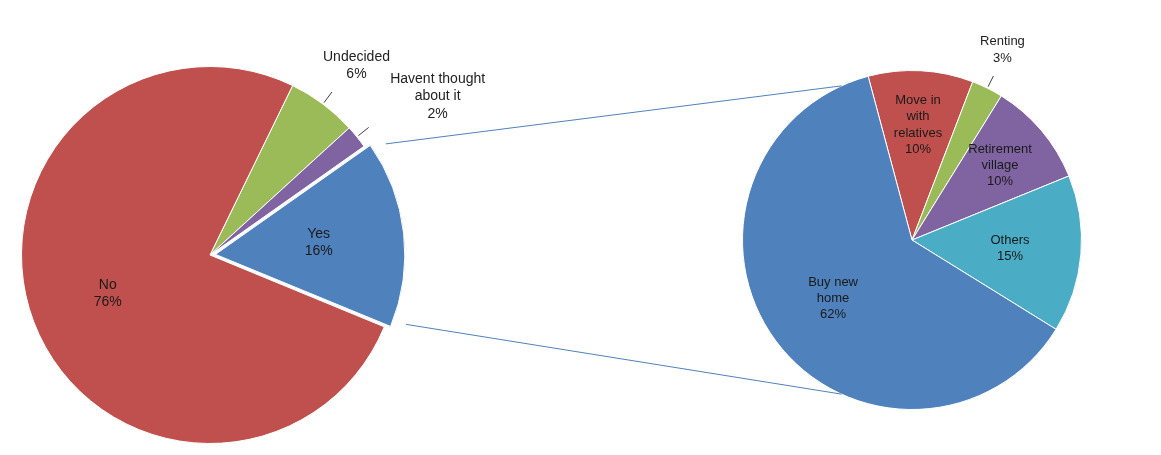  What do you see at coordinates (918, 116) in the screenshot?
I see `slice-label: Move in with relatives` at bounding box center [918, 116].